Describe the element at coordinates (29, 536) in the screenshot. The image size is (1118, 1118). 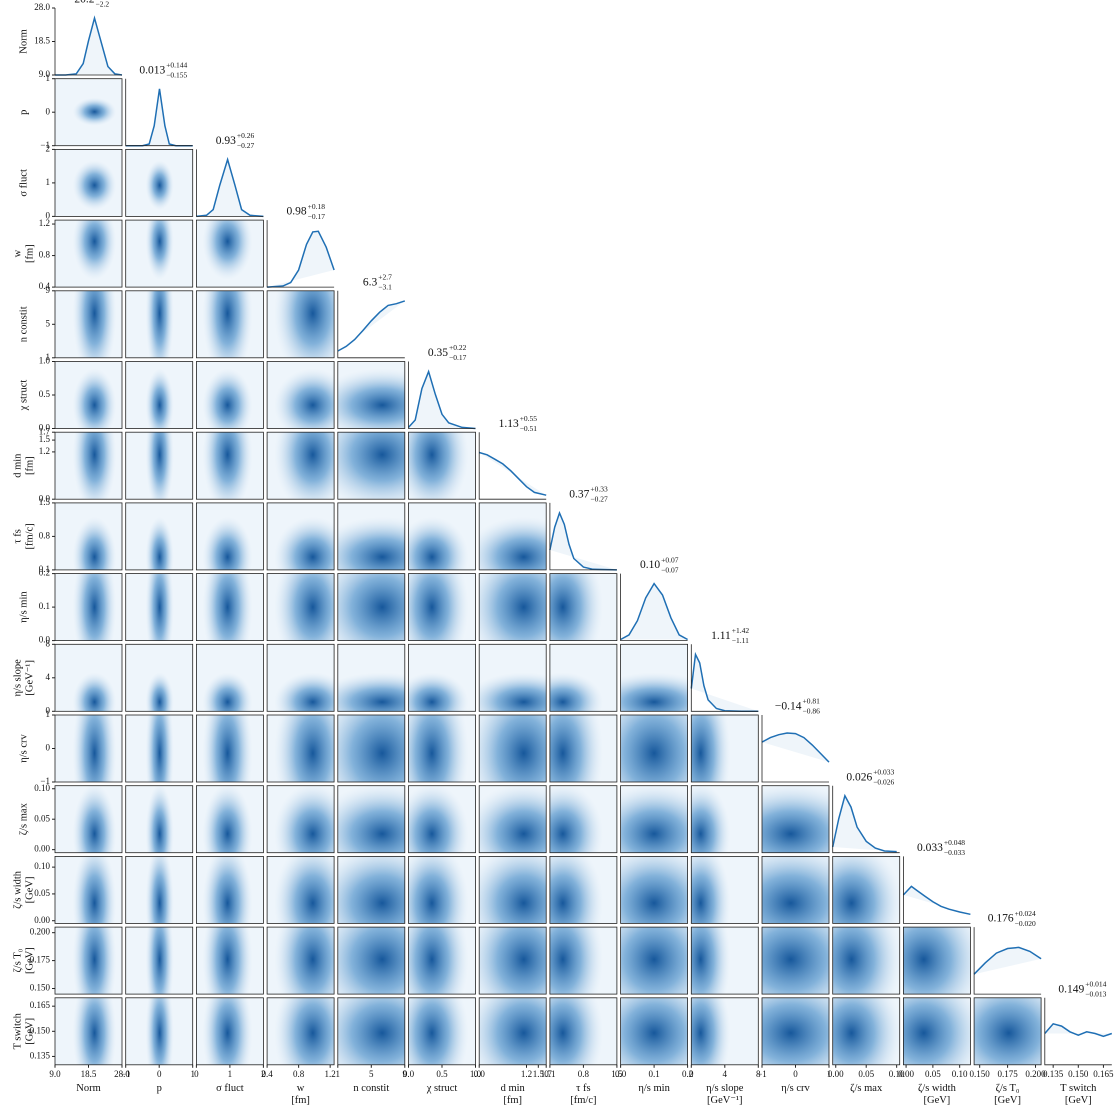
I see `y-axis-label: [fm/c]` at that location.